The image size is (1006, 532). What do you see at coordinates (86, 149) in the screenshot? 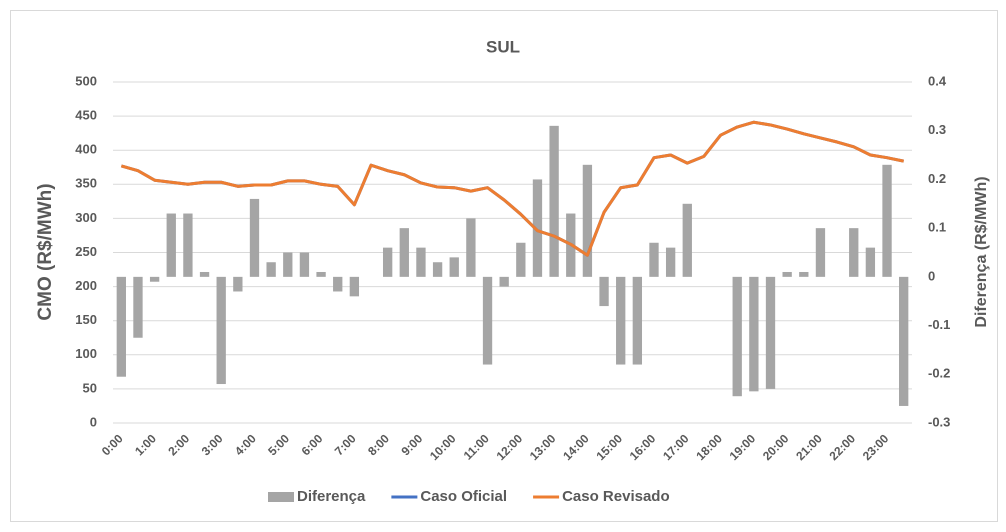
I see `y-tick-label: 400` at bounding box center [86, 149].